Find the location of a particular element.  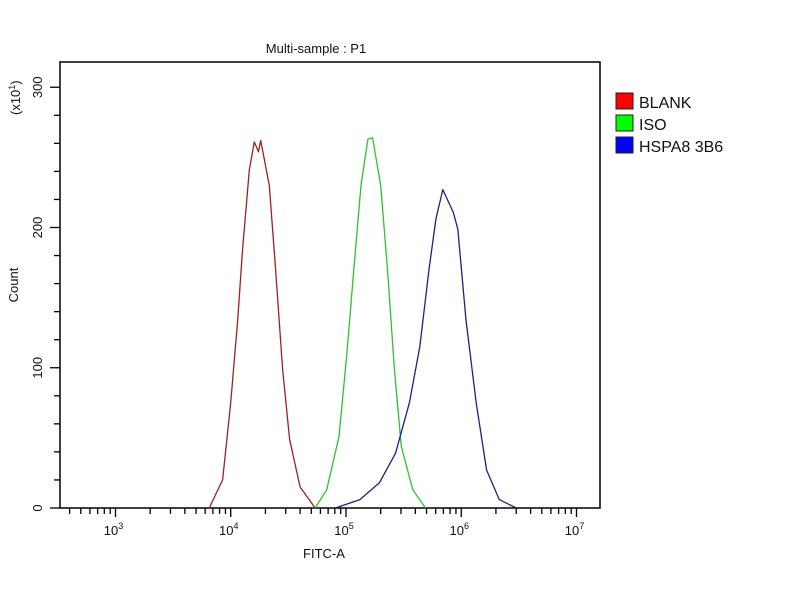

y-tick-label: 200 is located at coordinates (37, 228).